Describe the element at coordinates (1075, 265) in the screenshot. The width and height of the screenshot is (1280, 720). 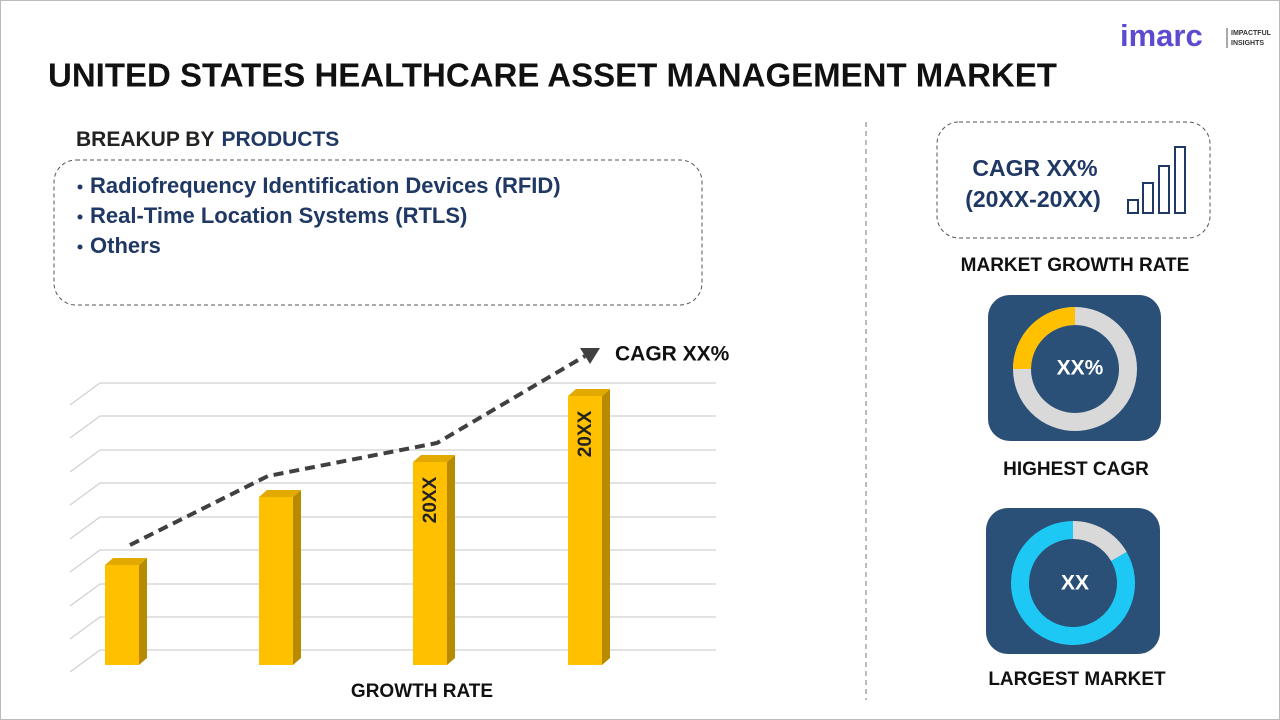
I see `cagr-caption: MARKET GROWTH RATE` at that location.